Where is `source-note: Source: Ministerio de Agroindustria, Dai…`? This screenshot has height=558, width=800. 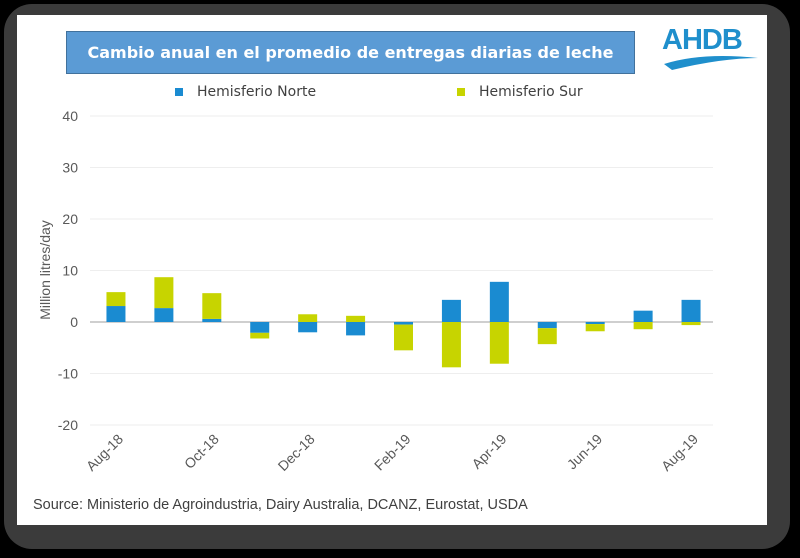 source-note: Source: Ministerio de Agroindustria, Dai… is located at coordinates (280, 505).